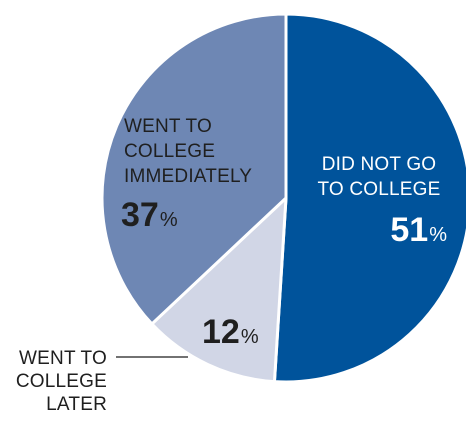 The width and height of the screenshot is (466, 422). I want to click on slice-label-did-not-go: DID NOT GO TO COLLEGE, so click(378, 177).